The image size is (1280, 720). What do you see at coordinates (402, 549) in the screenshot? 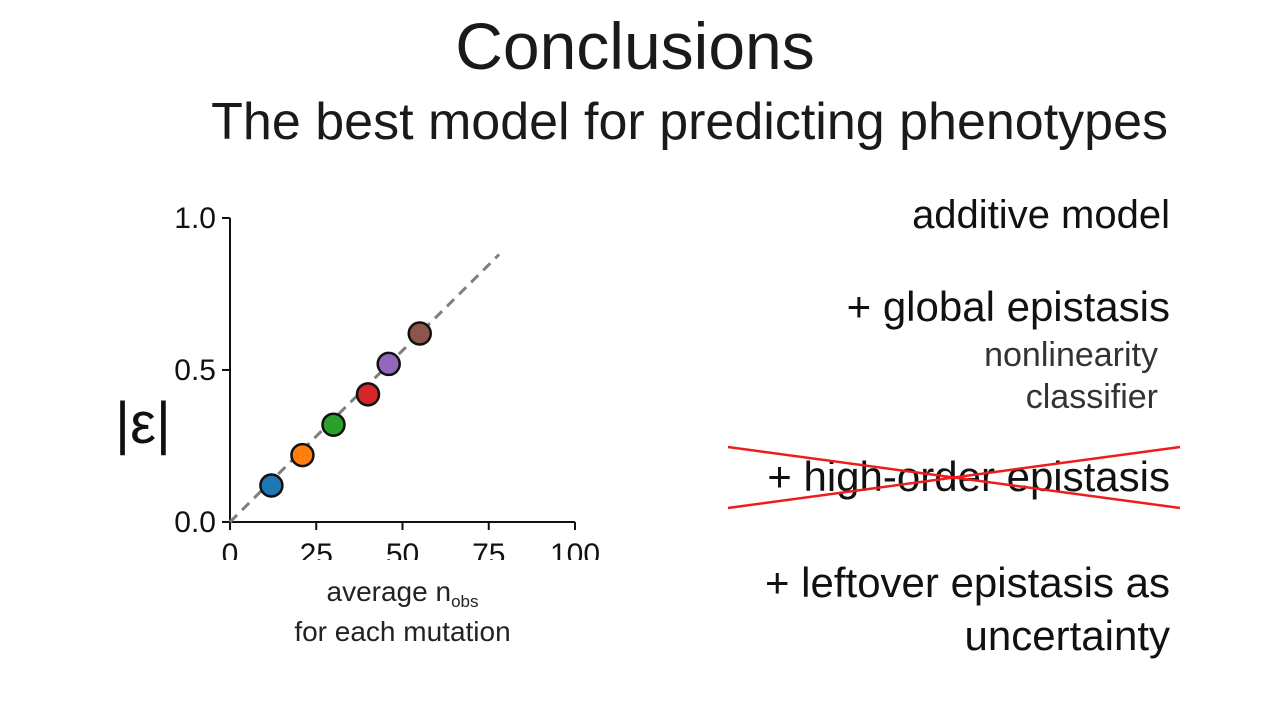
I see `x-tick-label: 50` at bounding box center [402, 549].